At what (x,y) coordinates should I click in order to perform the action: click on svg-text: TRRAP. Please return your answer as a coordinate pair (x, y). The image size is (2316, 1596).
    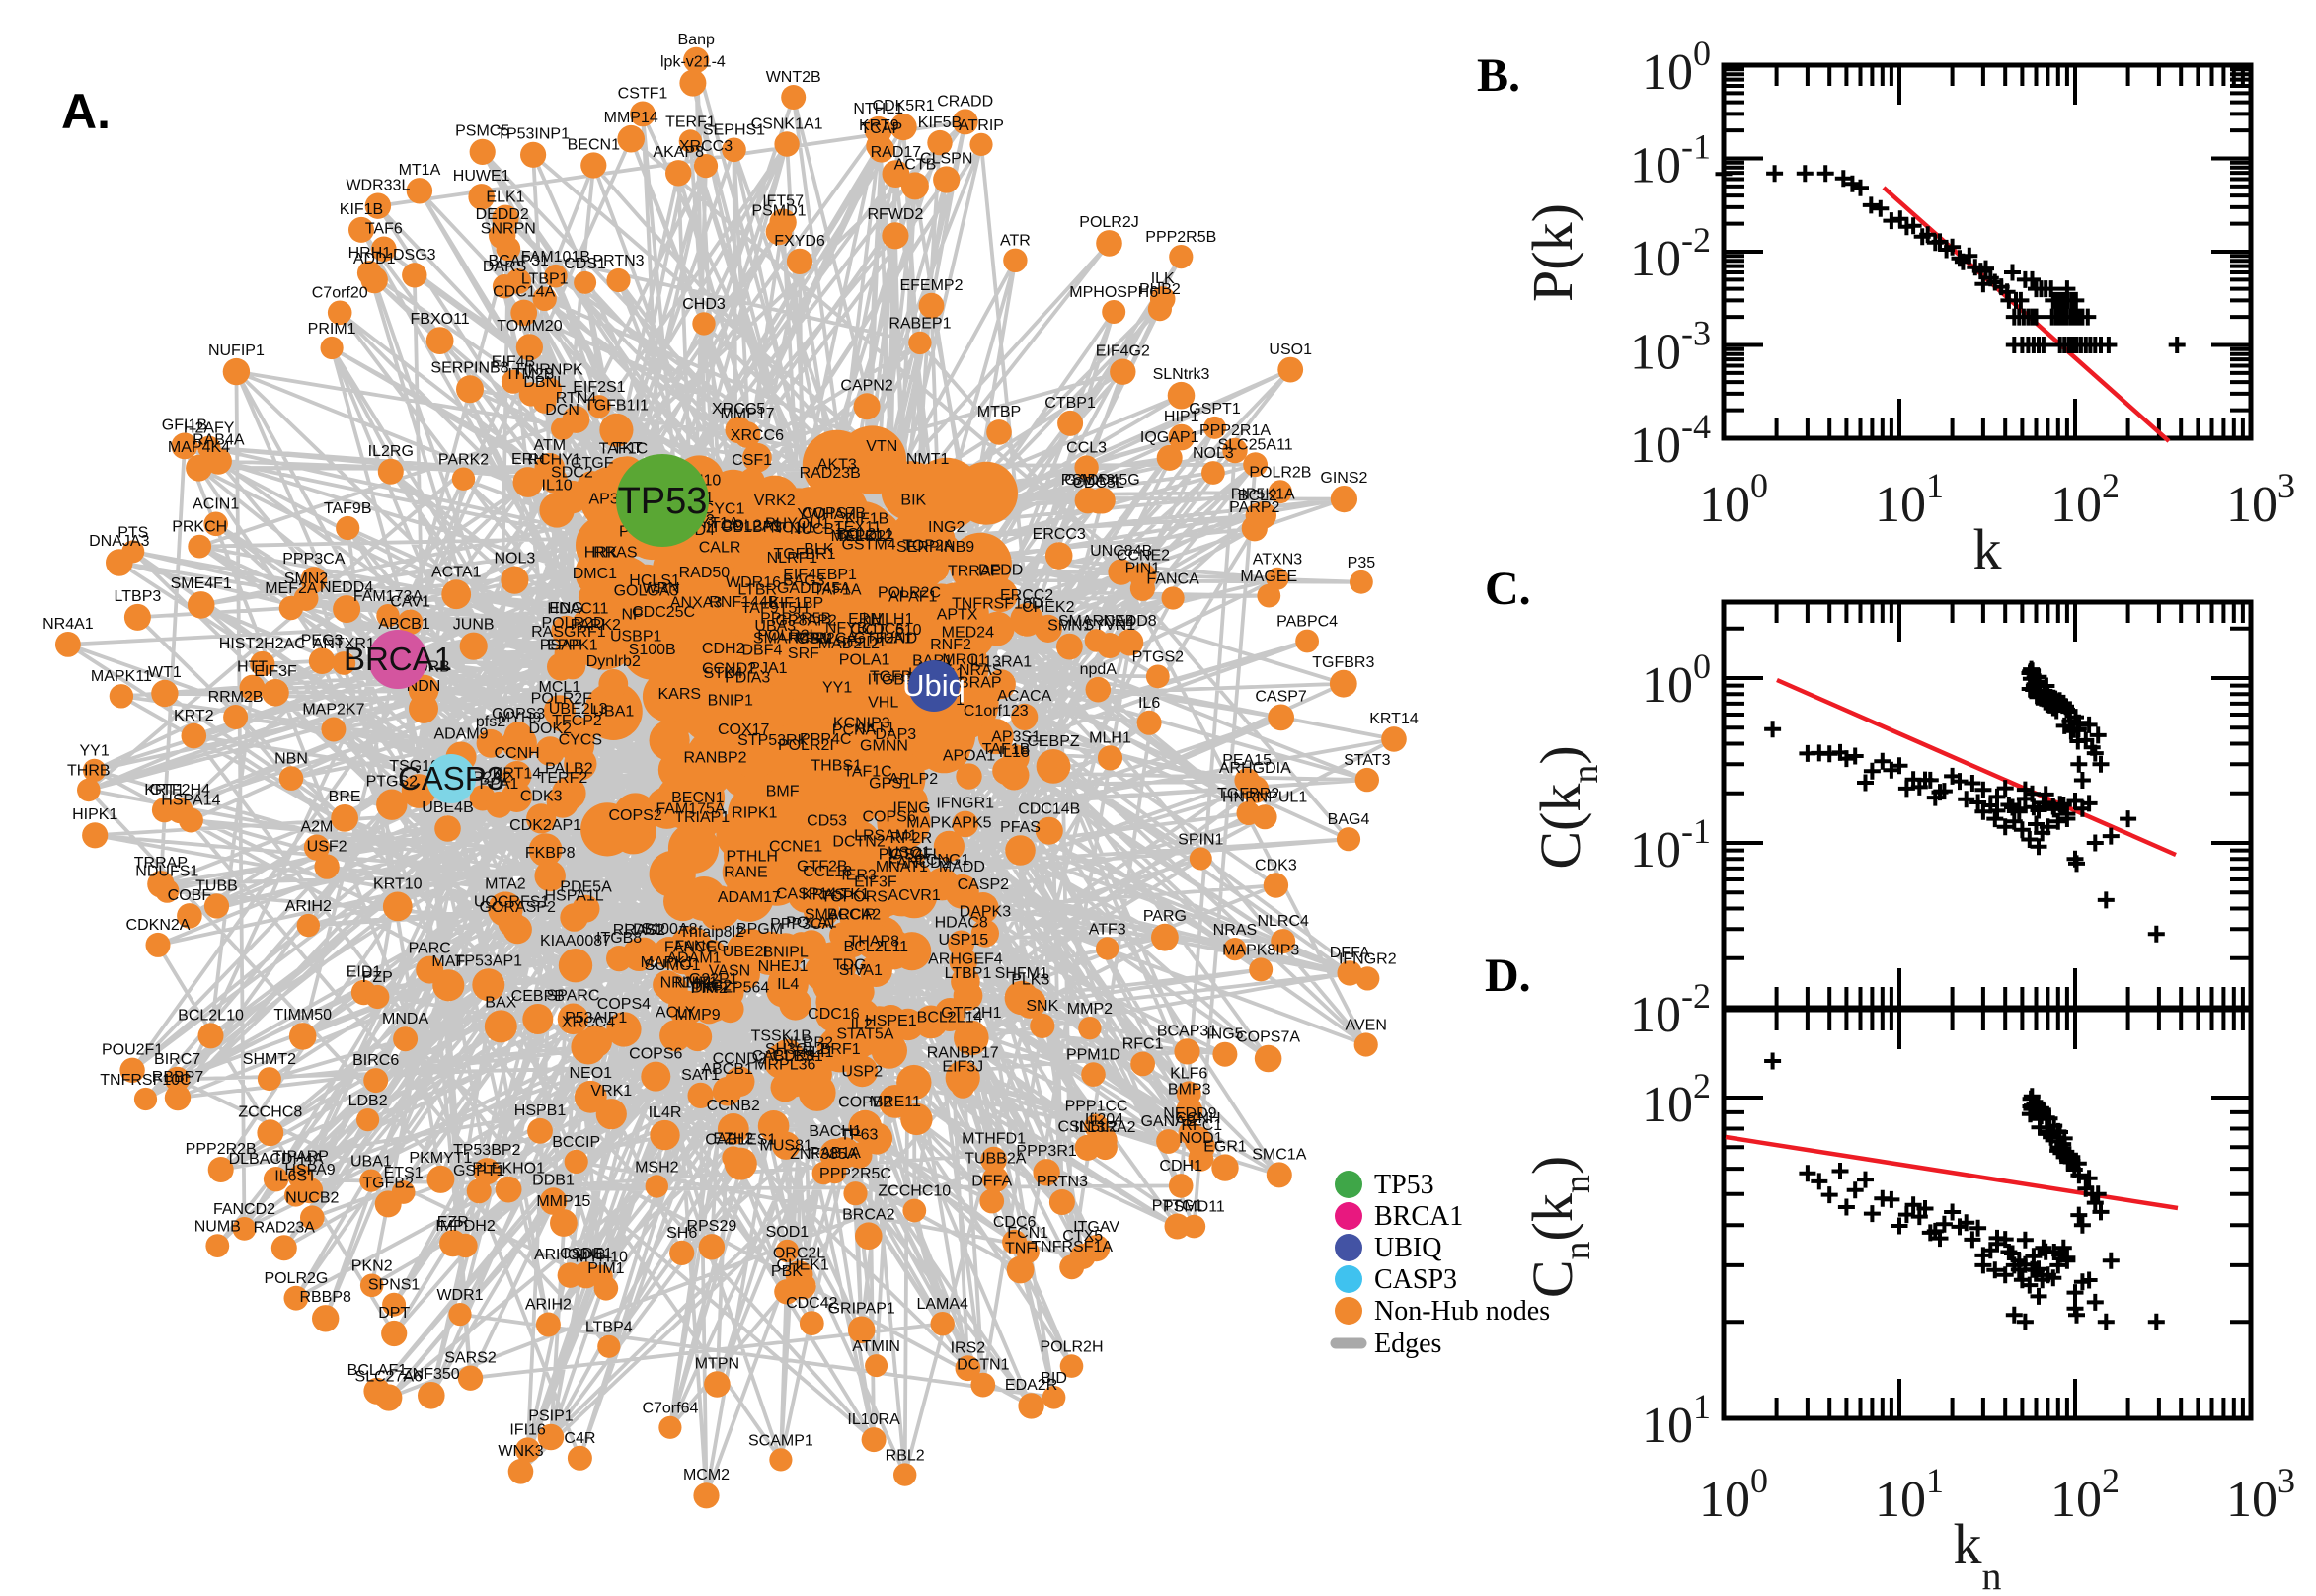
    Looking at the image, I should click on (161, 863).